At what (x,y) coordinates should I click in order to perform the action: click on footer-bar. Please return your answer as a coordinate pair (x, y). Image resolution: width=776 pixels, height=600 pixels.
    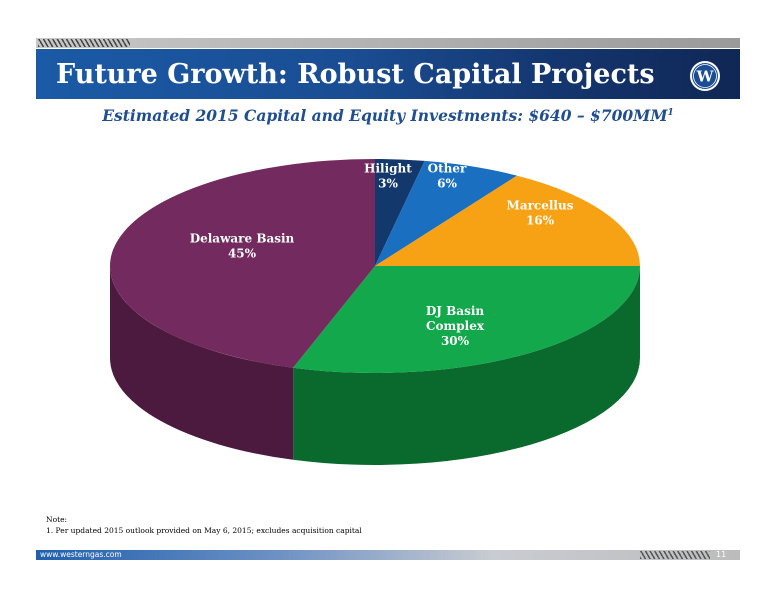
    Looking at the image, I should click on (388, 555).